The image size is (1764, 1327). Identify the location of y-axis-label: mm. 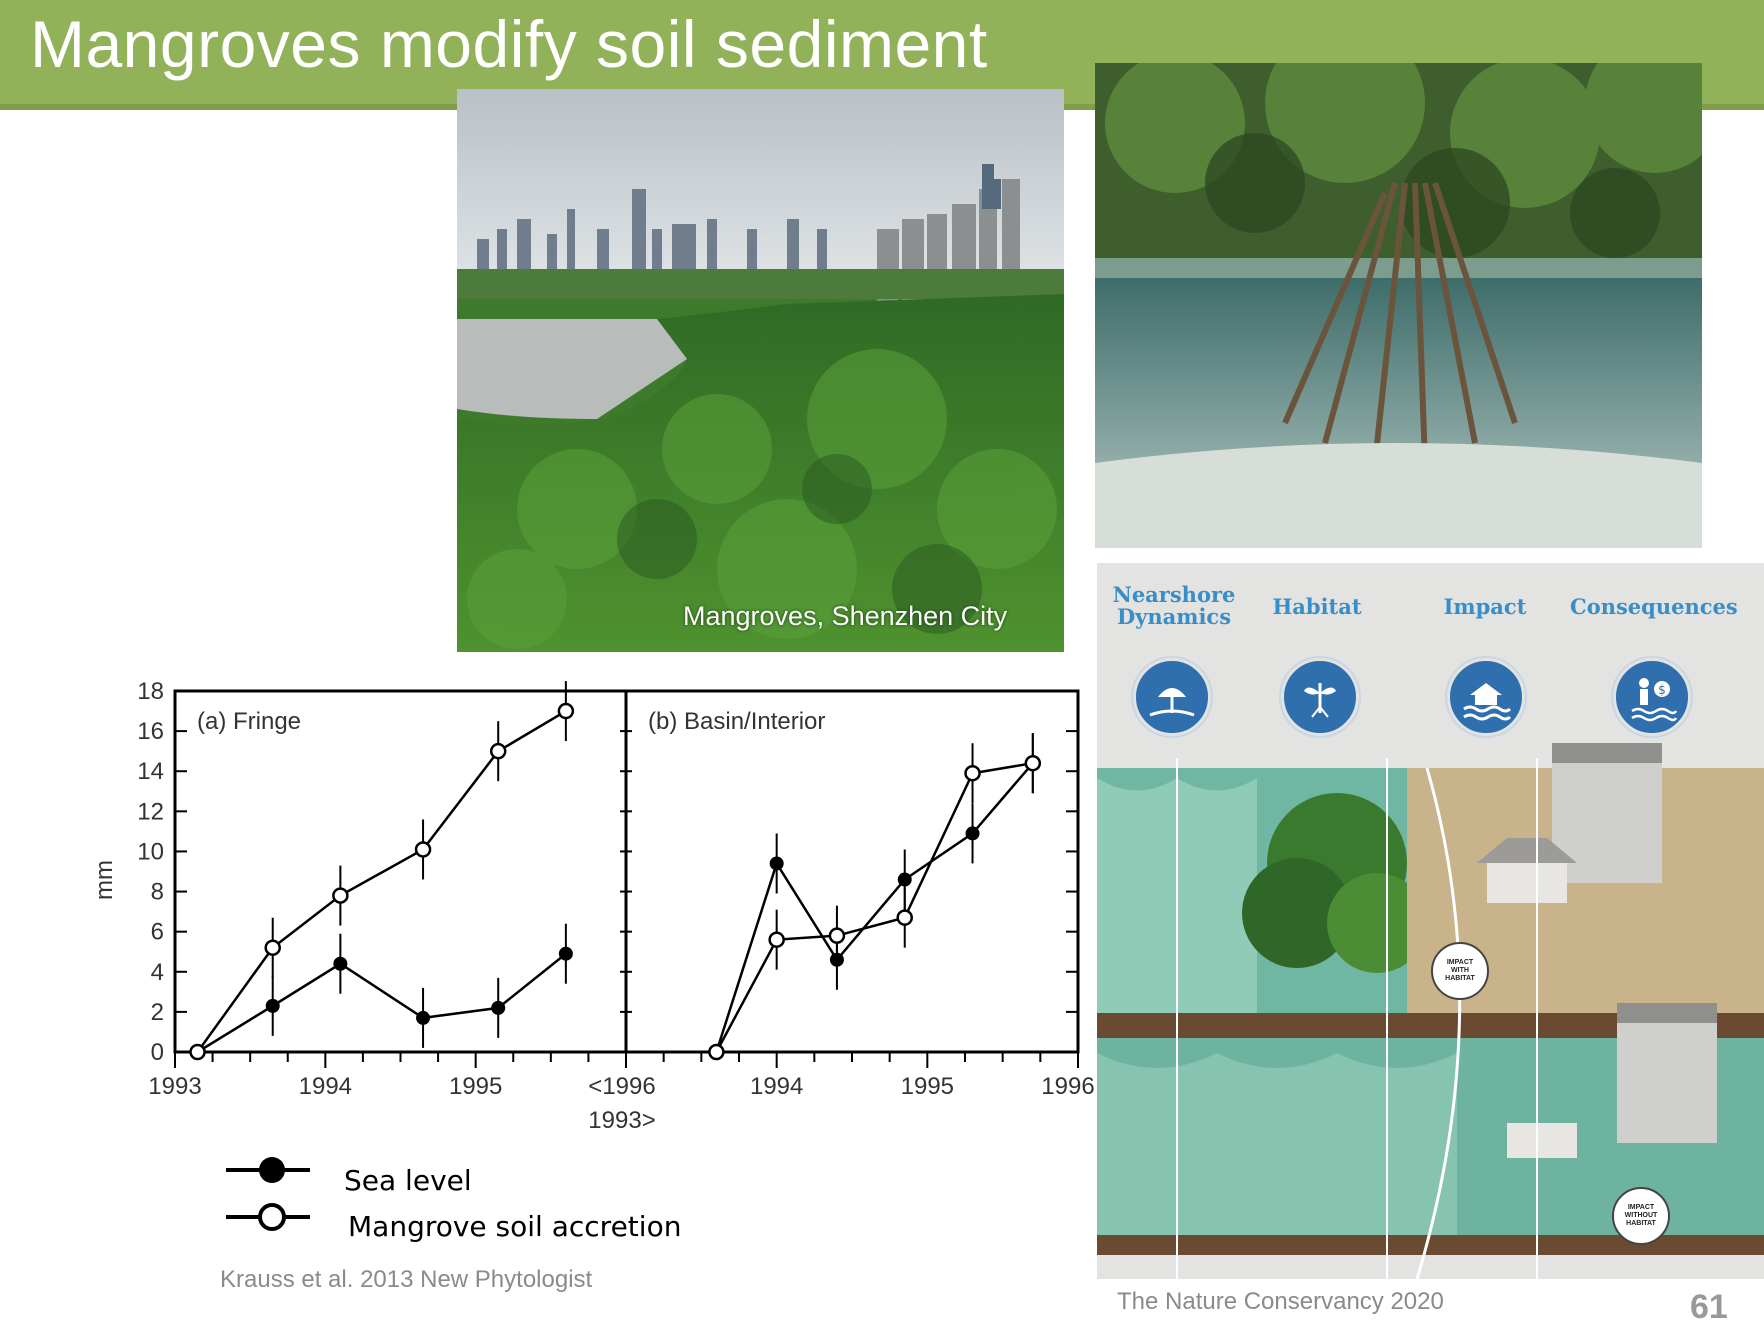
(104, 880).